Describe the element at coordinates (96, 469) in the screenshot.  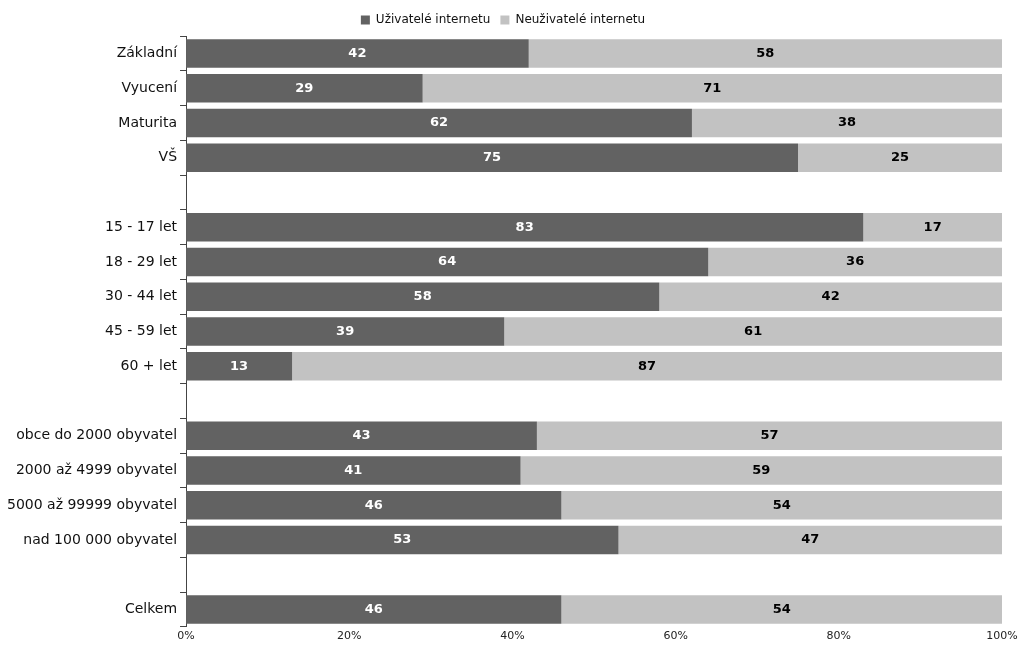
I see `y-tick-label: 2000 až 4999 obyvatel` at that location.